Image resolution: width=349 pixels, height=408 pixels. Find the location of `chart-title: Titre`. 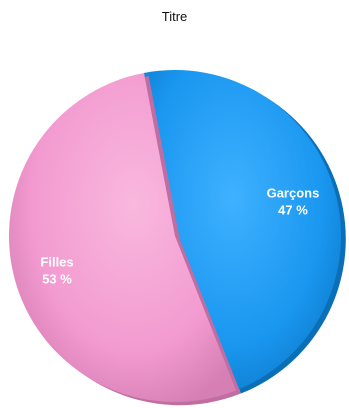

chart-title: Titre is located at coordinates (174, 16).